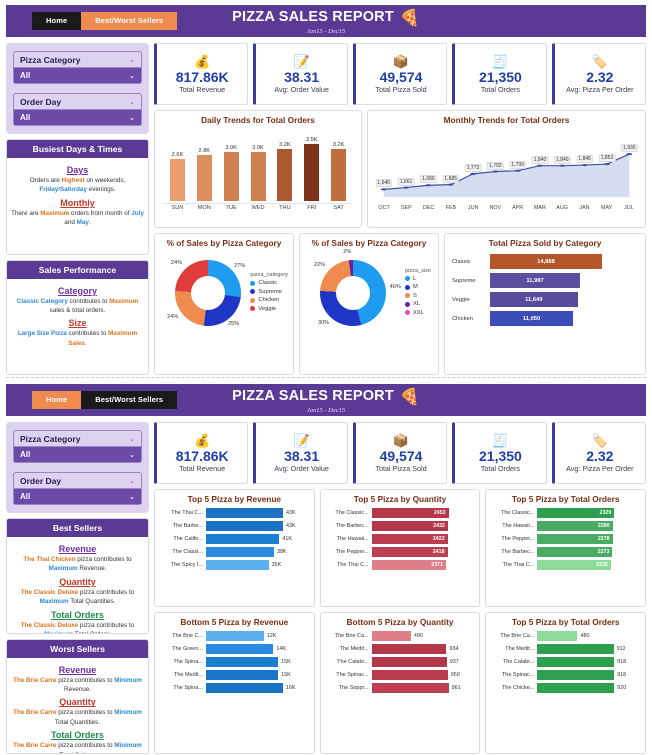 The image size is (652, 755). I want to click on bar-row: The Medit... 934, so click(399, 649).